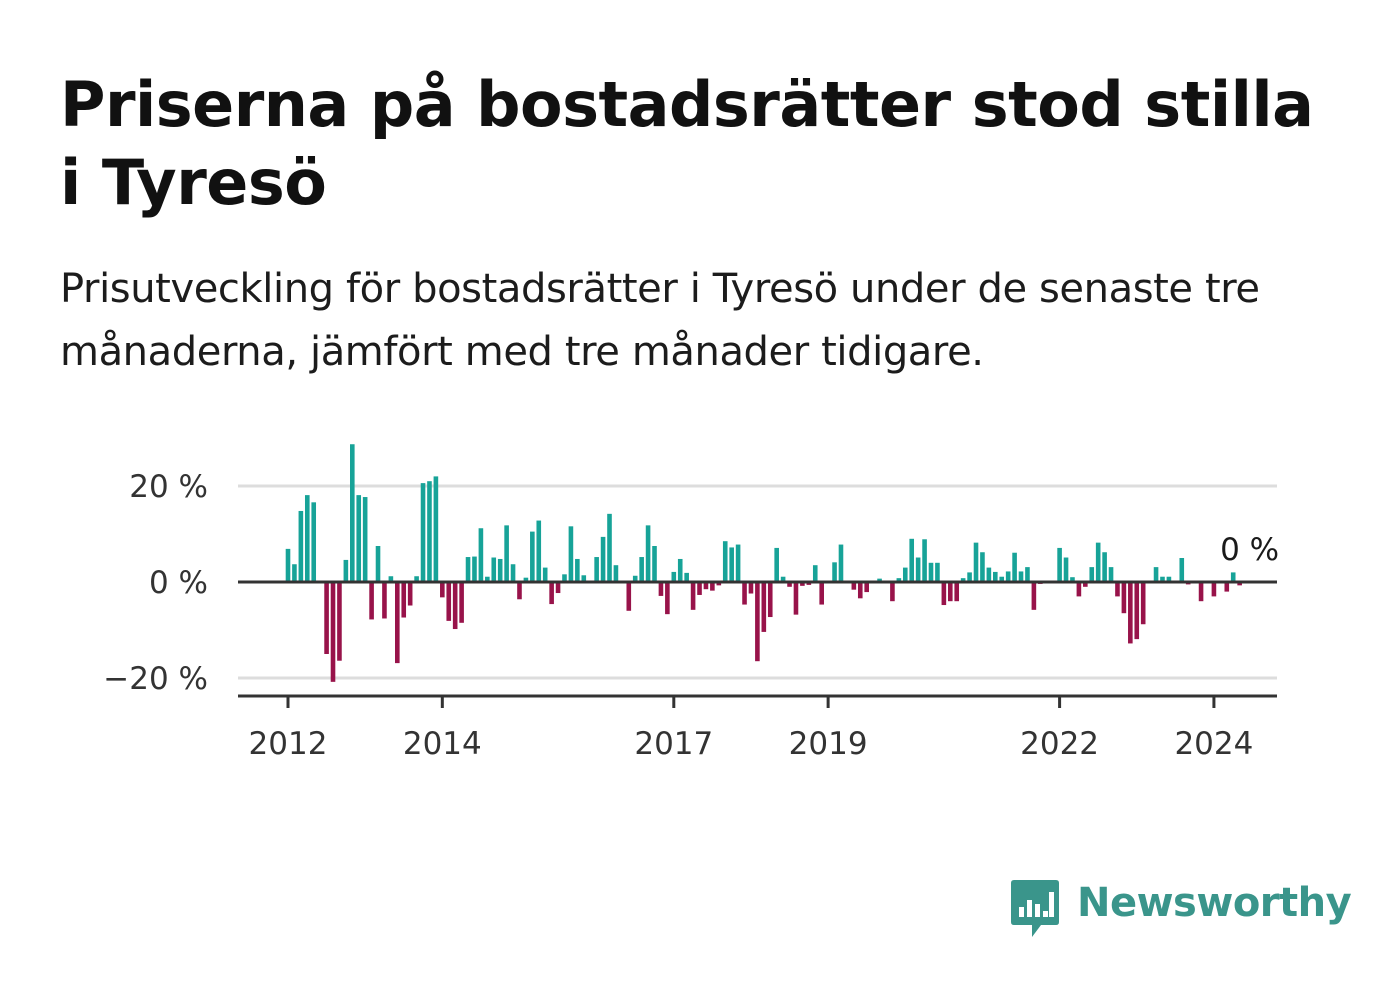  I want to click on x-tick-label: 2019, so click(828, 744).